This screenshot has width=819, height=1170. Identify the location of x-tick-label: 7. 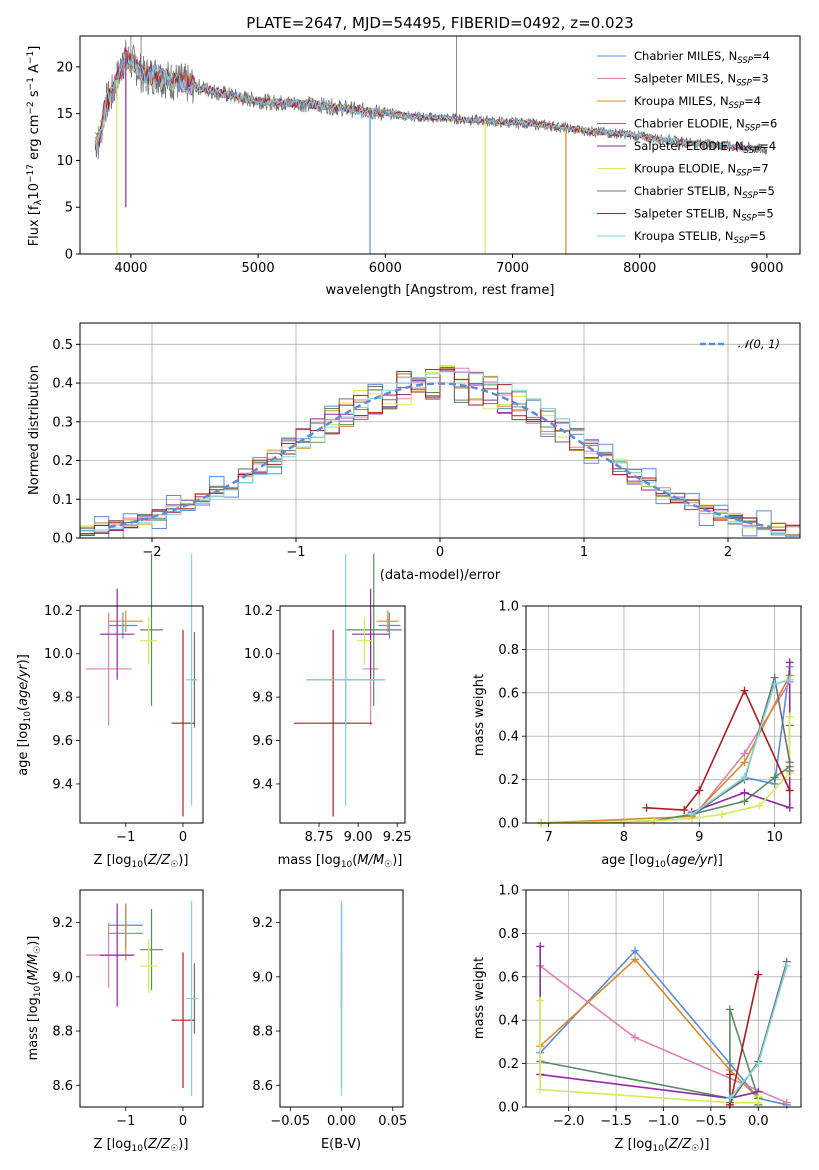
(548, 837).